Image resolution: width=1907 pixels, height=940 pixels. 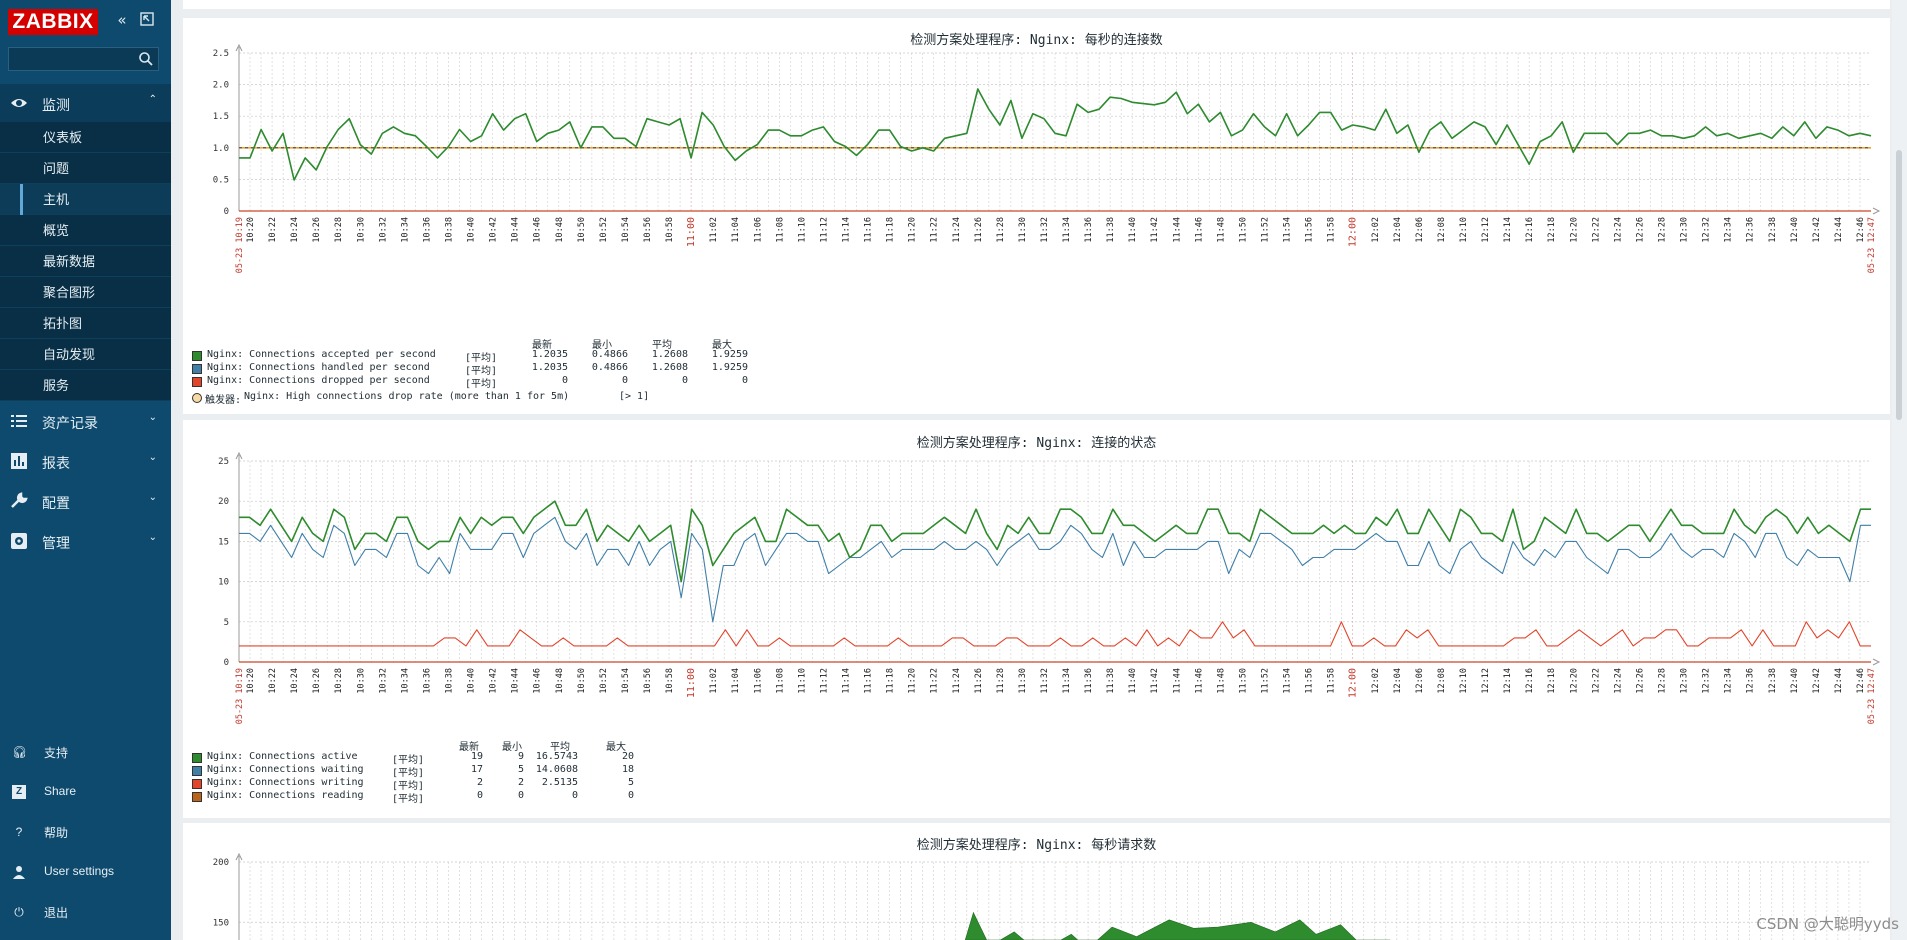 I want to click on user-settings-label: User settings, so click(x=79, y=871).